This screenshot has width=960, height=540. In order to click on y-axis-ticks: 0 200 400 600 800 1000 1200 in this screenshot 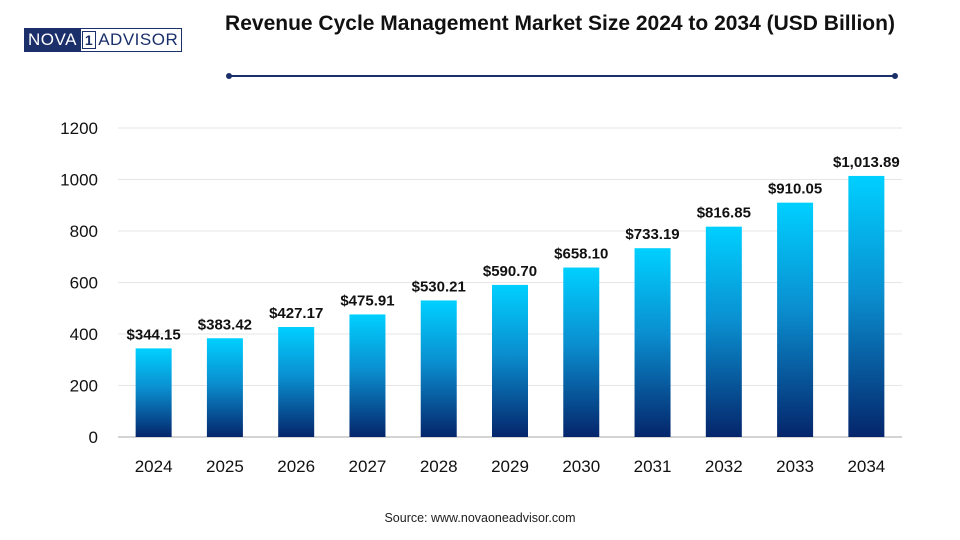, I will do `click(79, 283)`.